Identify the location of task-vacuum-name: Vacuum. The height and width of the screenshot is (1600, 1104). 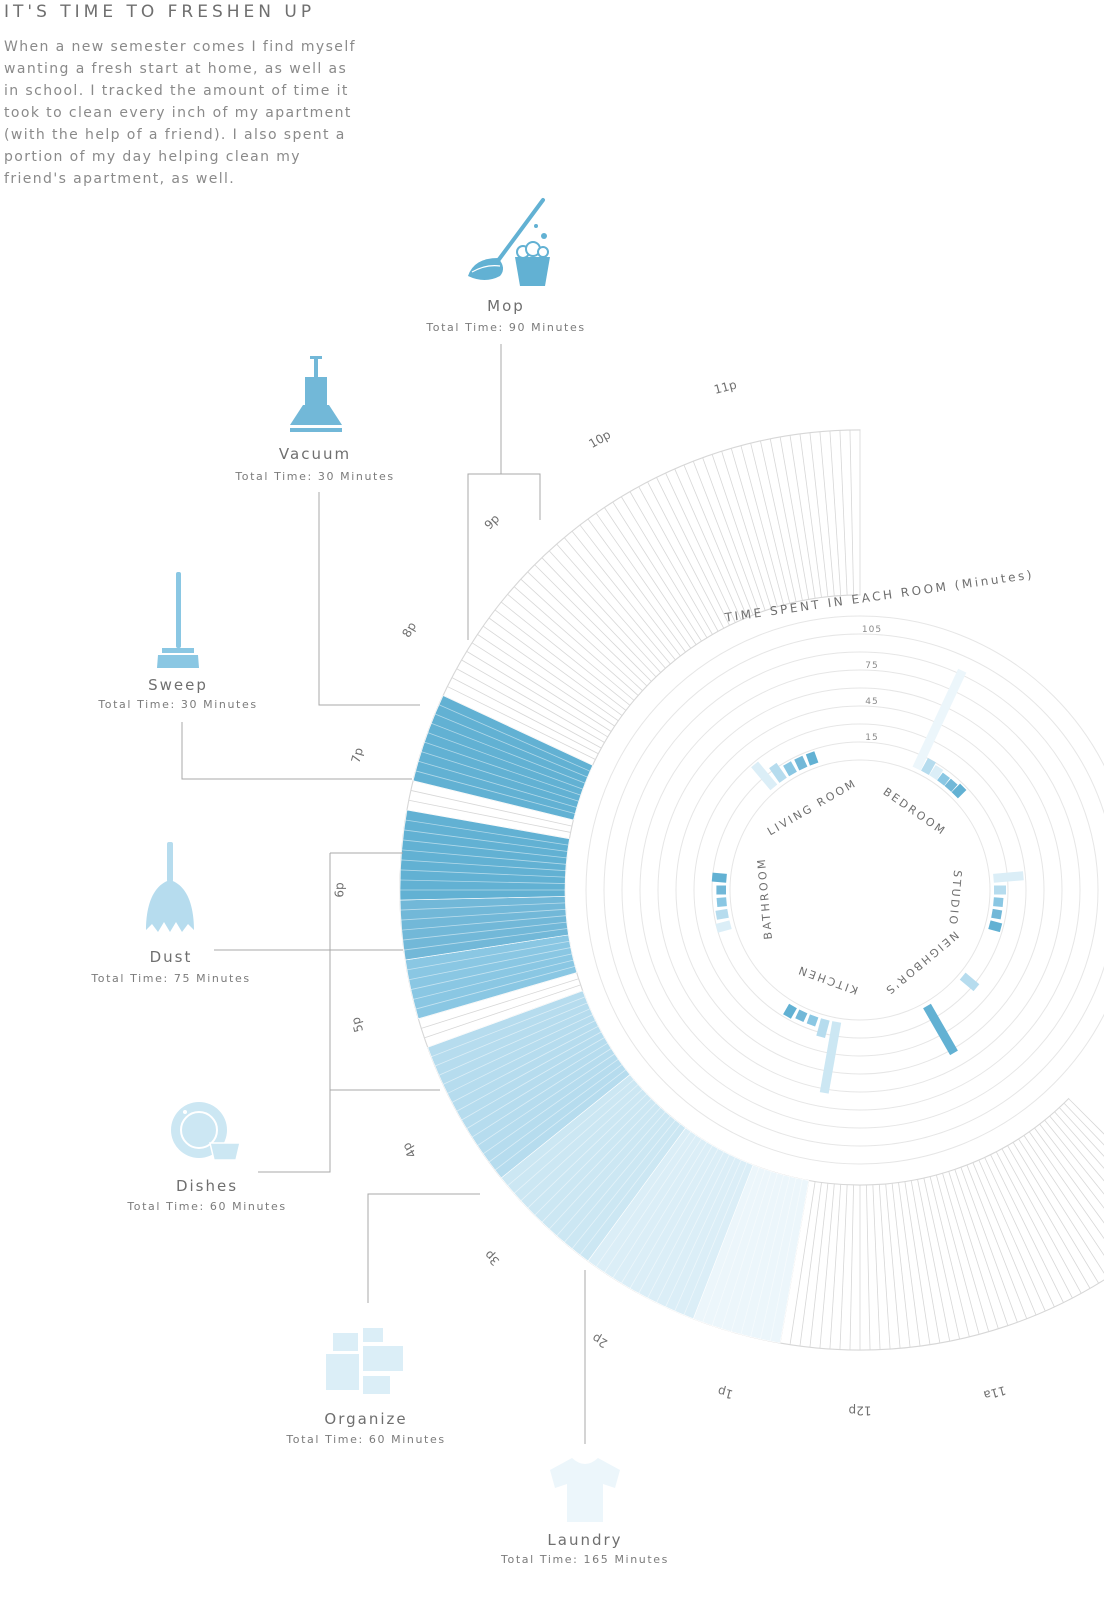
(315, 454).